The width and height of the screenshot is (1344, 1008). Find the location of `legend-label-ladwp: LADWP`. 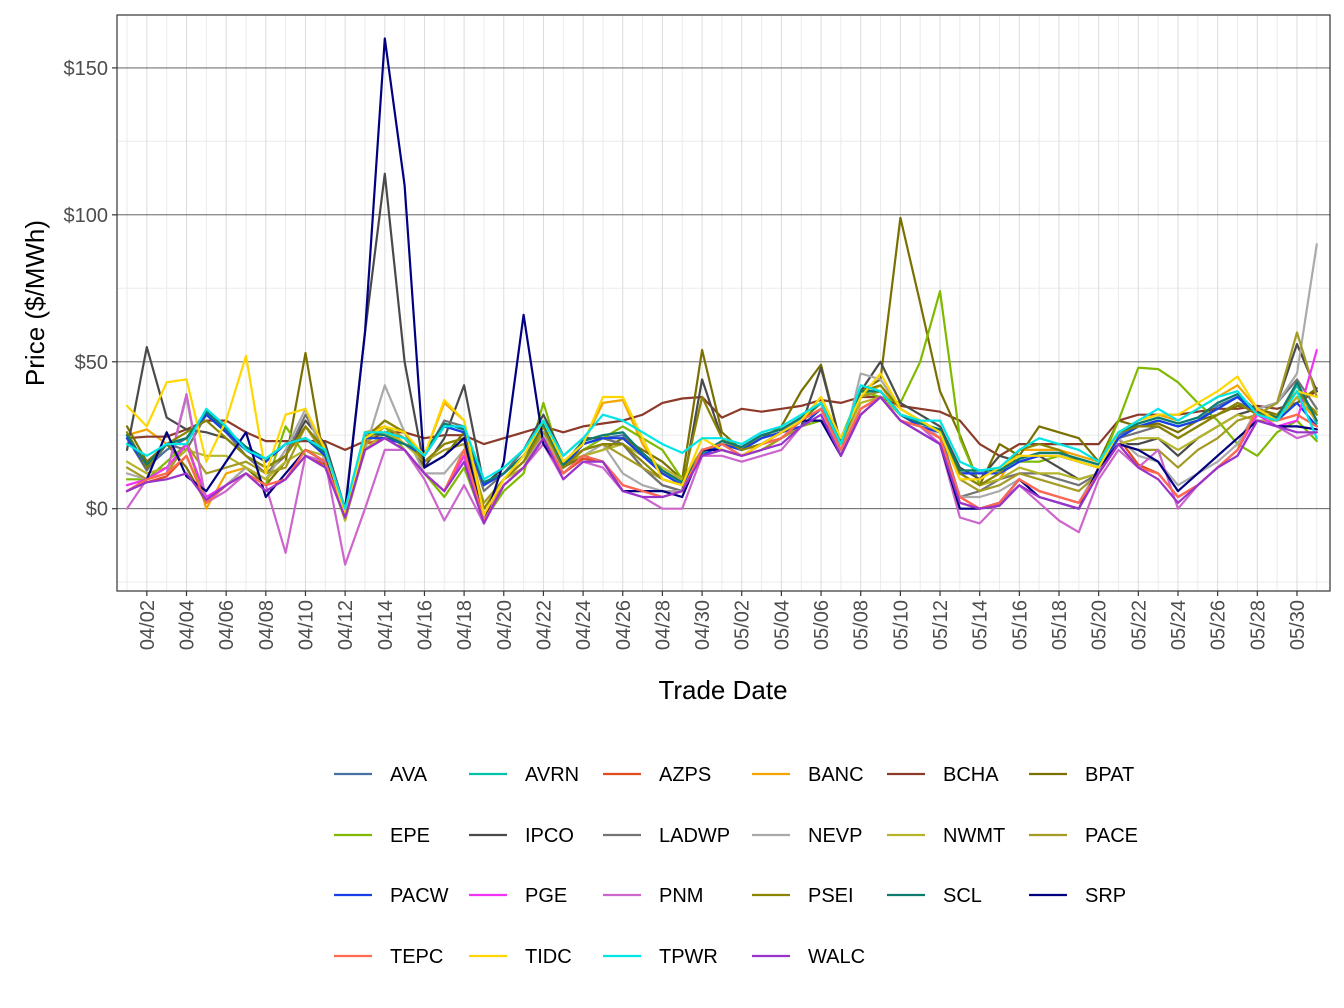

legend-label-ladwp: LADWP is located at coordinates (694, 836).